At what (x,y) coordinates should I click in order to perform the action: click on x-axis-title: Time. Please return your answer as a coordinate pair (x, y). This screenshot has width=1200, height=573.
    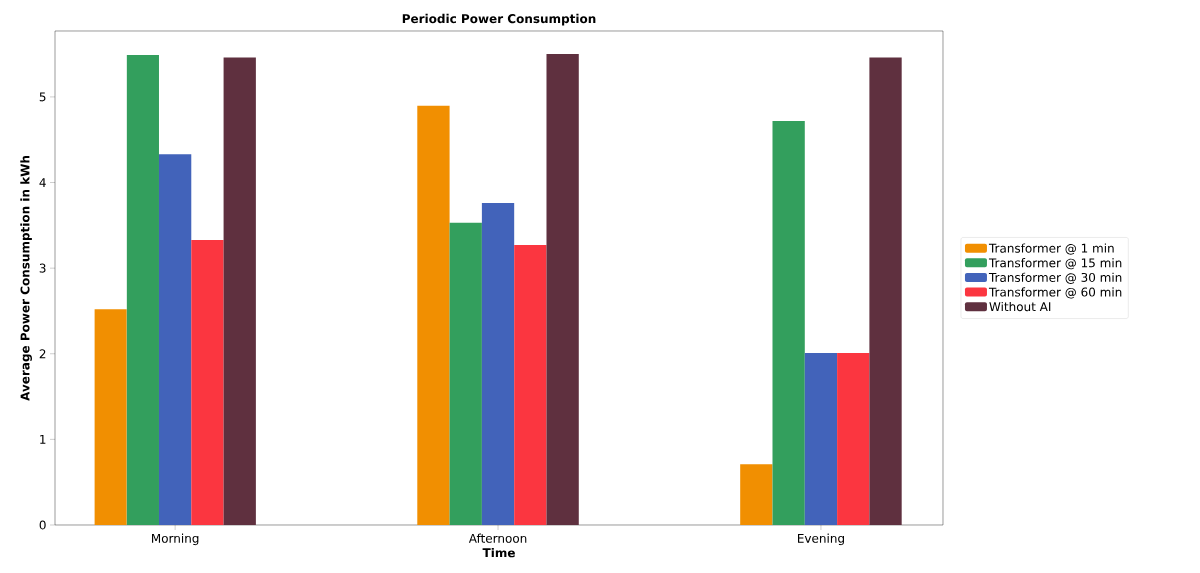
    Looking at the image, I should click on (498, 553).